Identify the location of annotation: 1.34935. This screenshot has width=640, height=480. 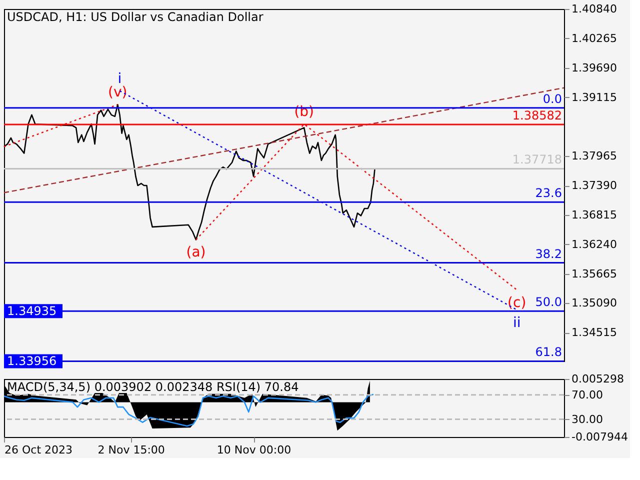
(32, 311).